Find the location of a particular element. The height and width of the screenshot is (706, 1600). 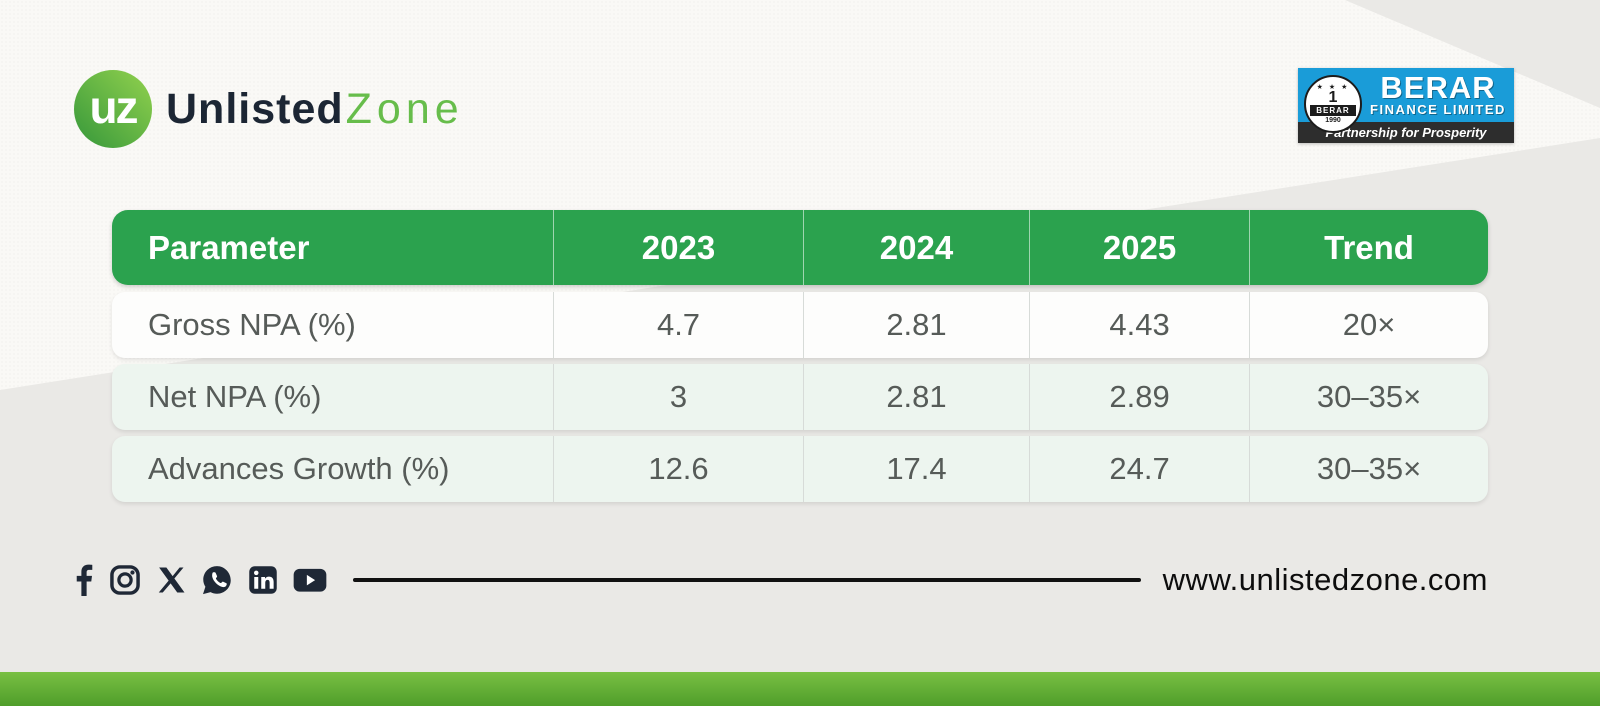

uz-monogram-text: uz is located at coordinates (113, 107).